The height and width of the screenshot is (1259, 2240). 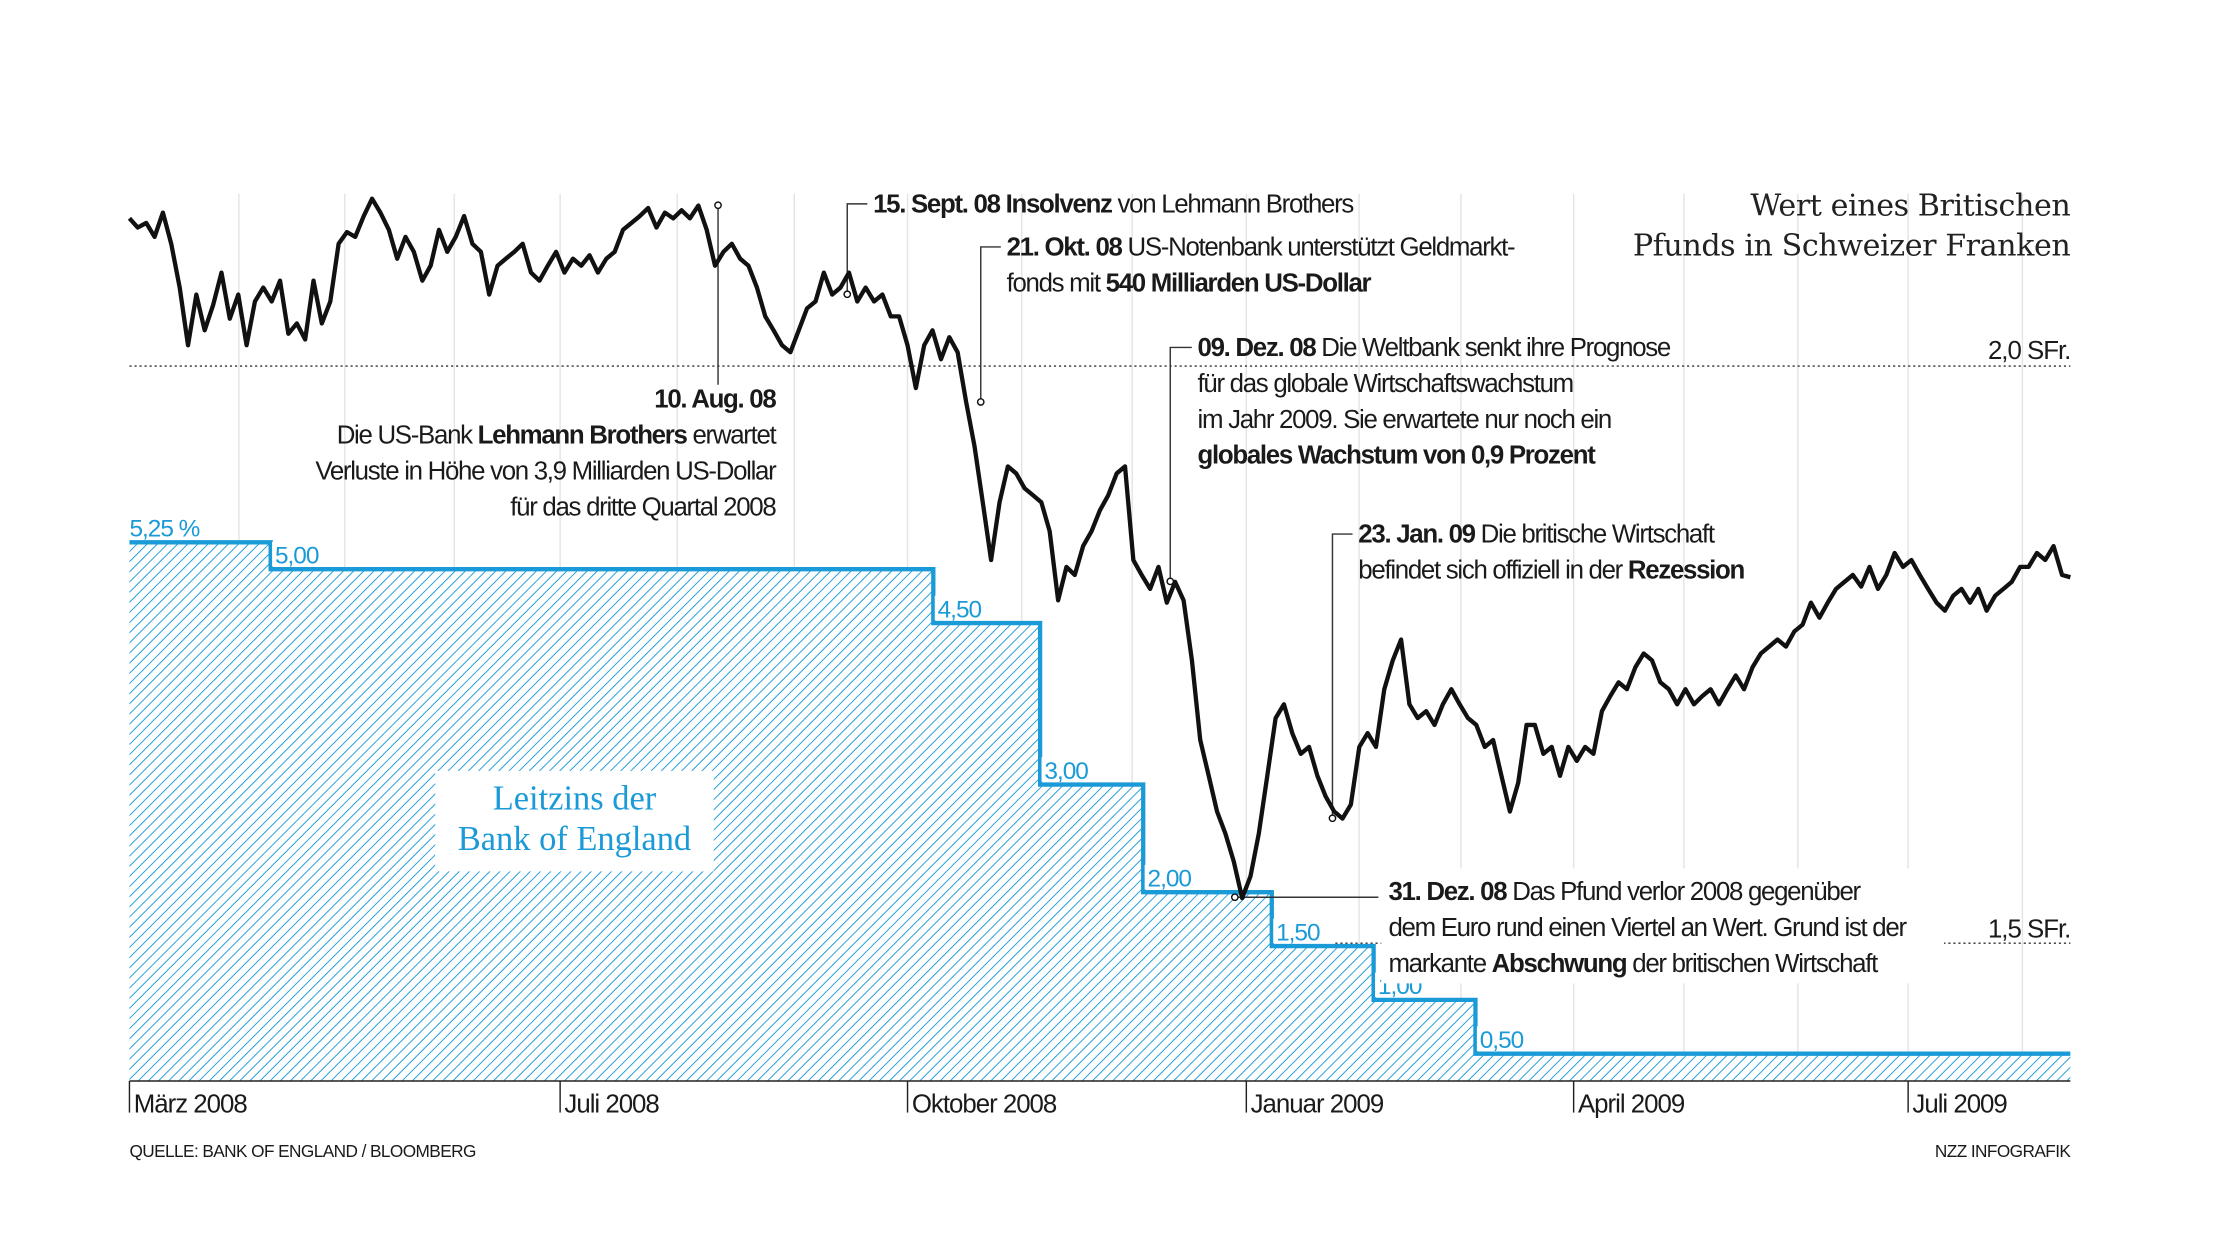 What do you see at coordinates (575, 799) in the screenshot?
I see `rate-legend-line-1: Leitzins der` at bounding box center [575, 799].